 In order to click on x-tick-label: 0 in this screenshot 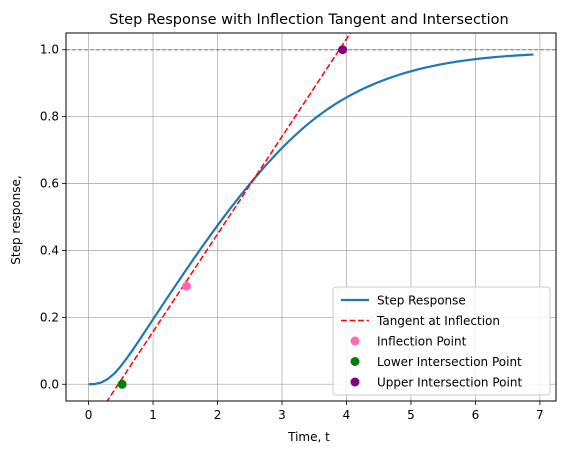, I will do `click(89, 415)`.